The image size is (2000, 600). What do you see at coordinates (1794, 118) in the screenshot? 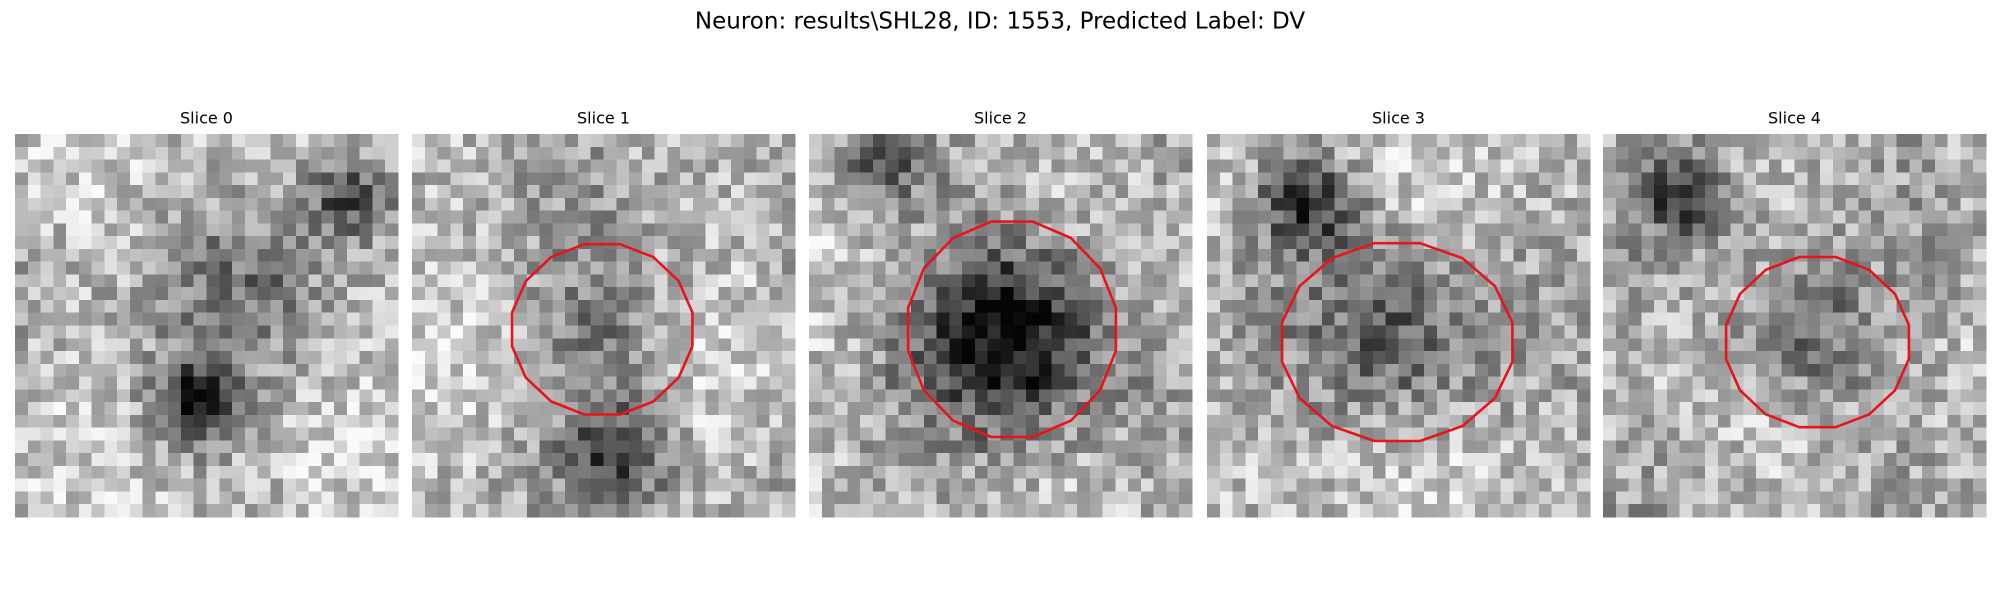
I see `slice-title: Slice 4` at bounding box center [1794, 118].